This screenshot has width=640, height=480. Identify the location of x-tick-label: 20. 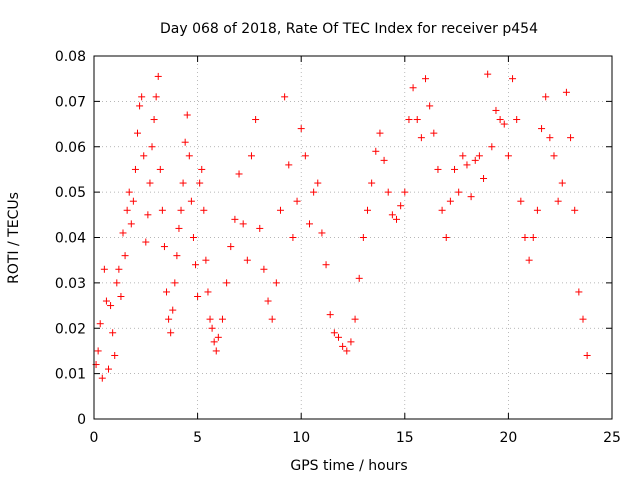
(508, 438).